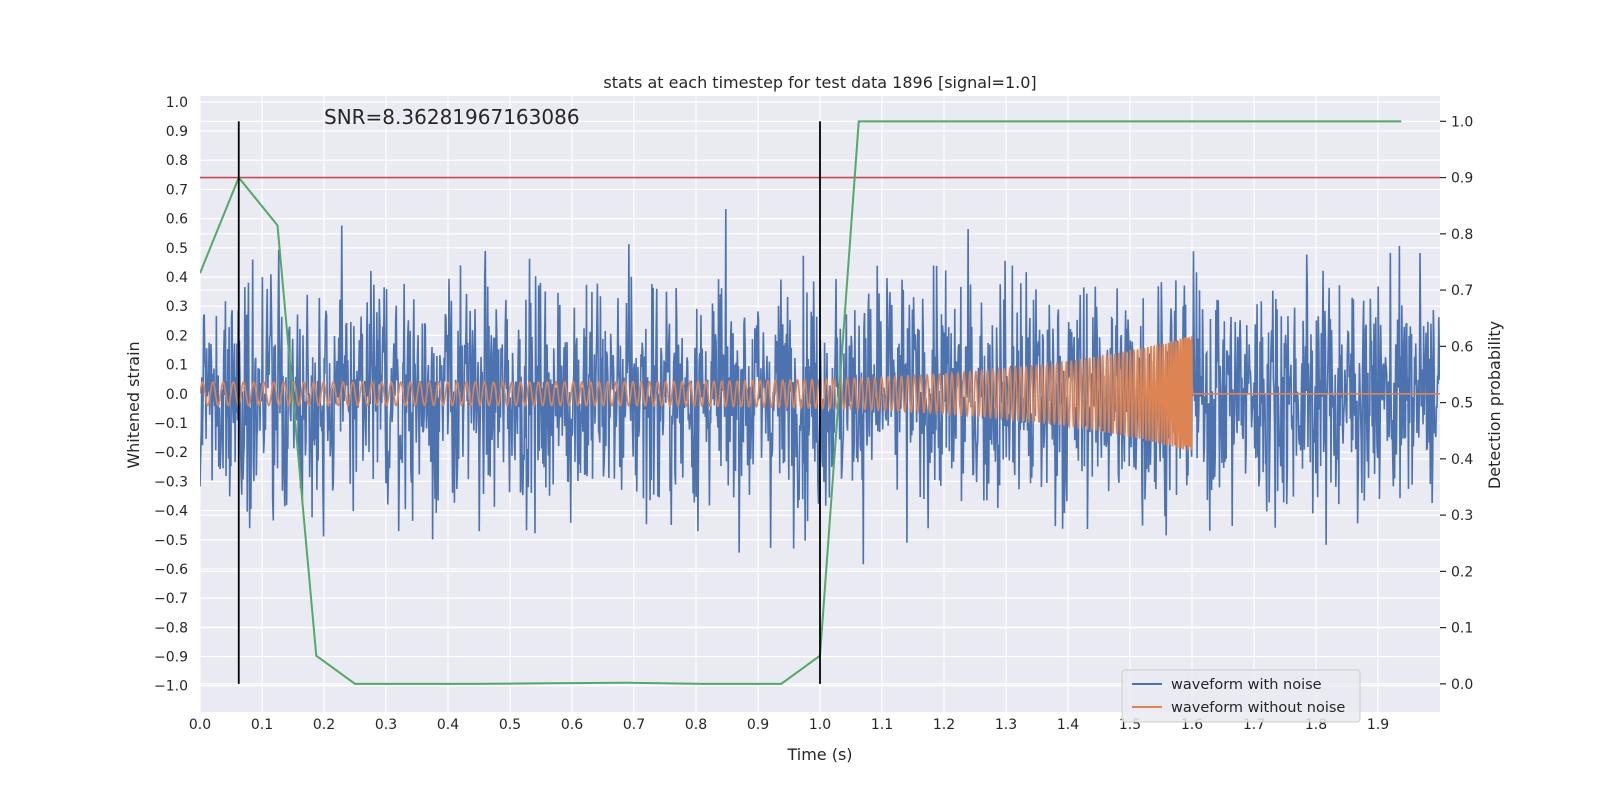  What do you see at coordinates (177, 220) in the screenshot?
I see `y-tick-label: 0.6` at bounding box center [177, 220].